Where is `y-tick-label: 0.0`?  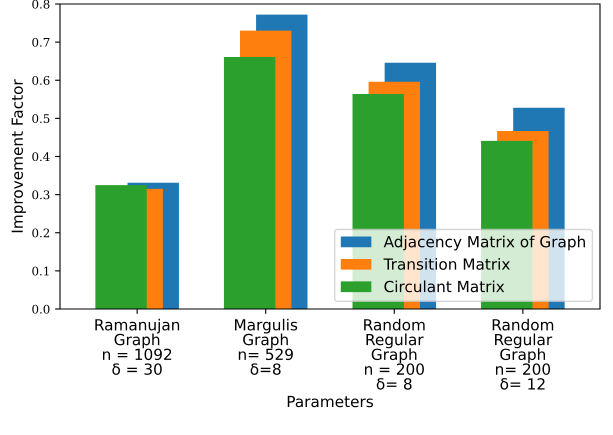 y-tick-label: 0.0 is located at coordinates (41, 309).